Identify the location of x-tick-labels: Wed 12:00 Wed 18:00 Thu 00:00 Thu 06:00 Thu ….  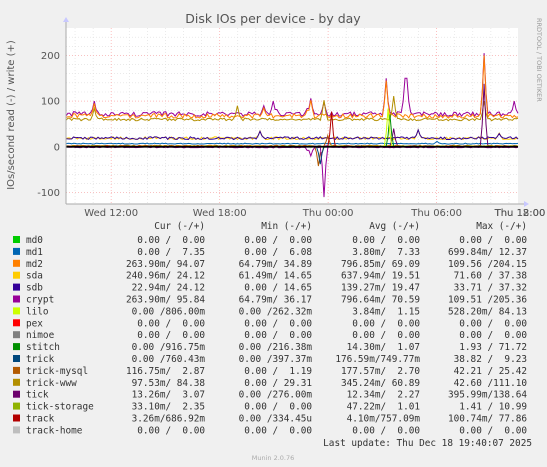
(314, 213).